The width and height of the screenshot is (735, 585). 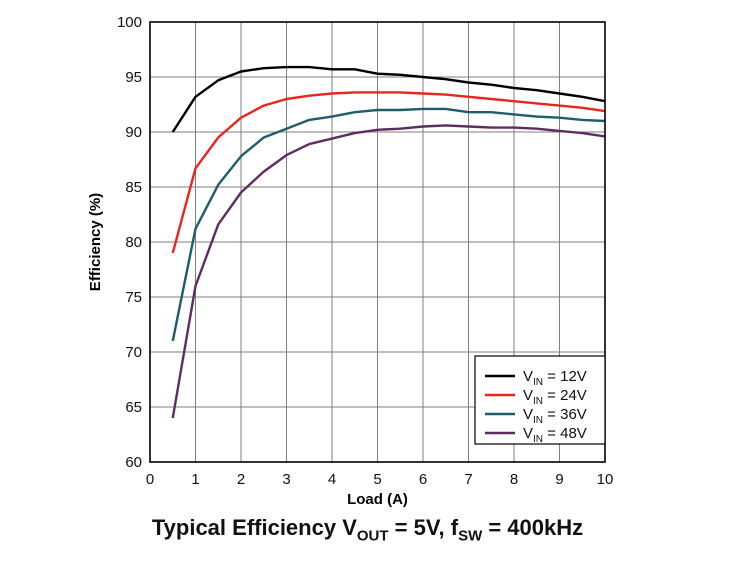 I want to click on y-tick-label: 75, so click(x=133, y=297).